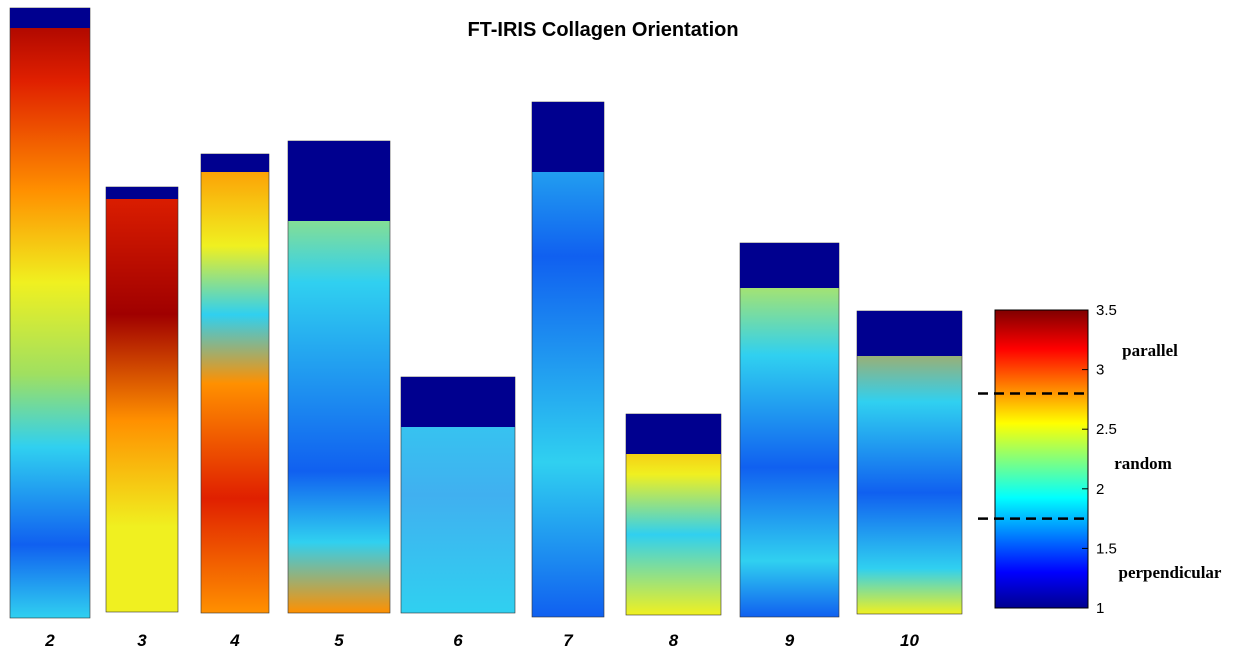 Image resolution: width=1256 pixels, height=654 pixels. Describe the element at coordinates (1100, 370) in the screenshot. I see `tick-label: 3` at that location.